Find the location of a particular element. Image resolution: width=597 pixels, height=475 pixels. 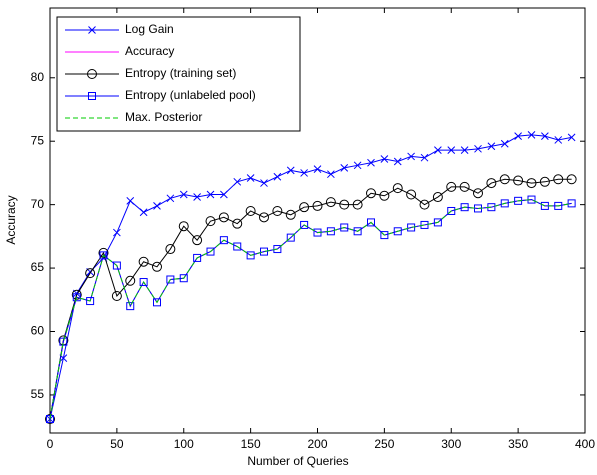

y-tick-label: 55 is located at coordinates (38, 394).